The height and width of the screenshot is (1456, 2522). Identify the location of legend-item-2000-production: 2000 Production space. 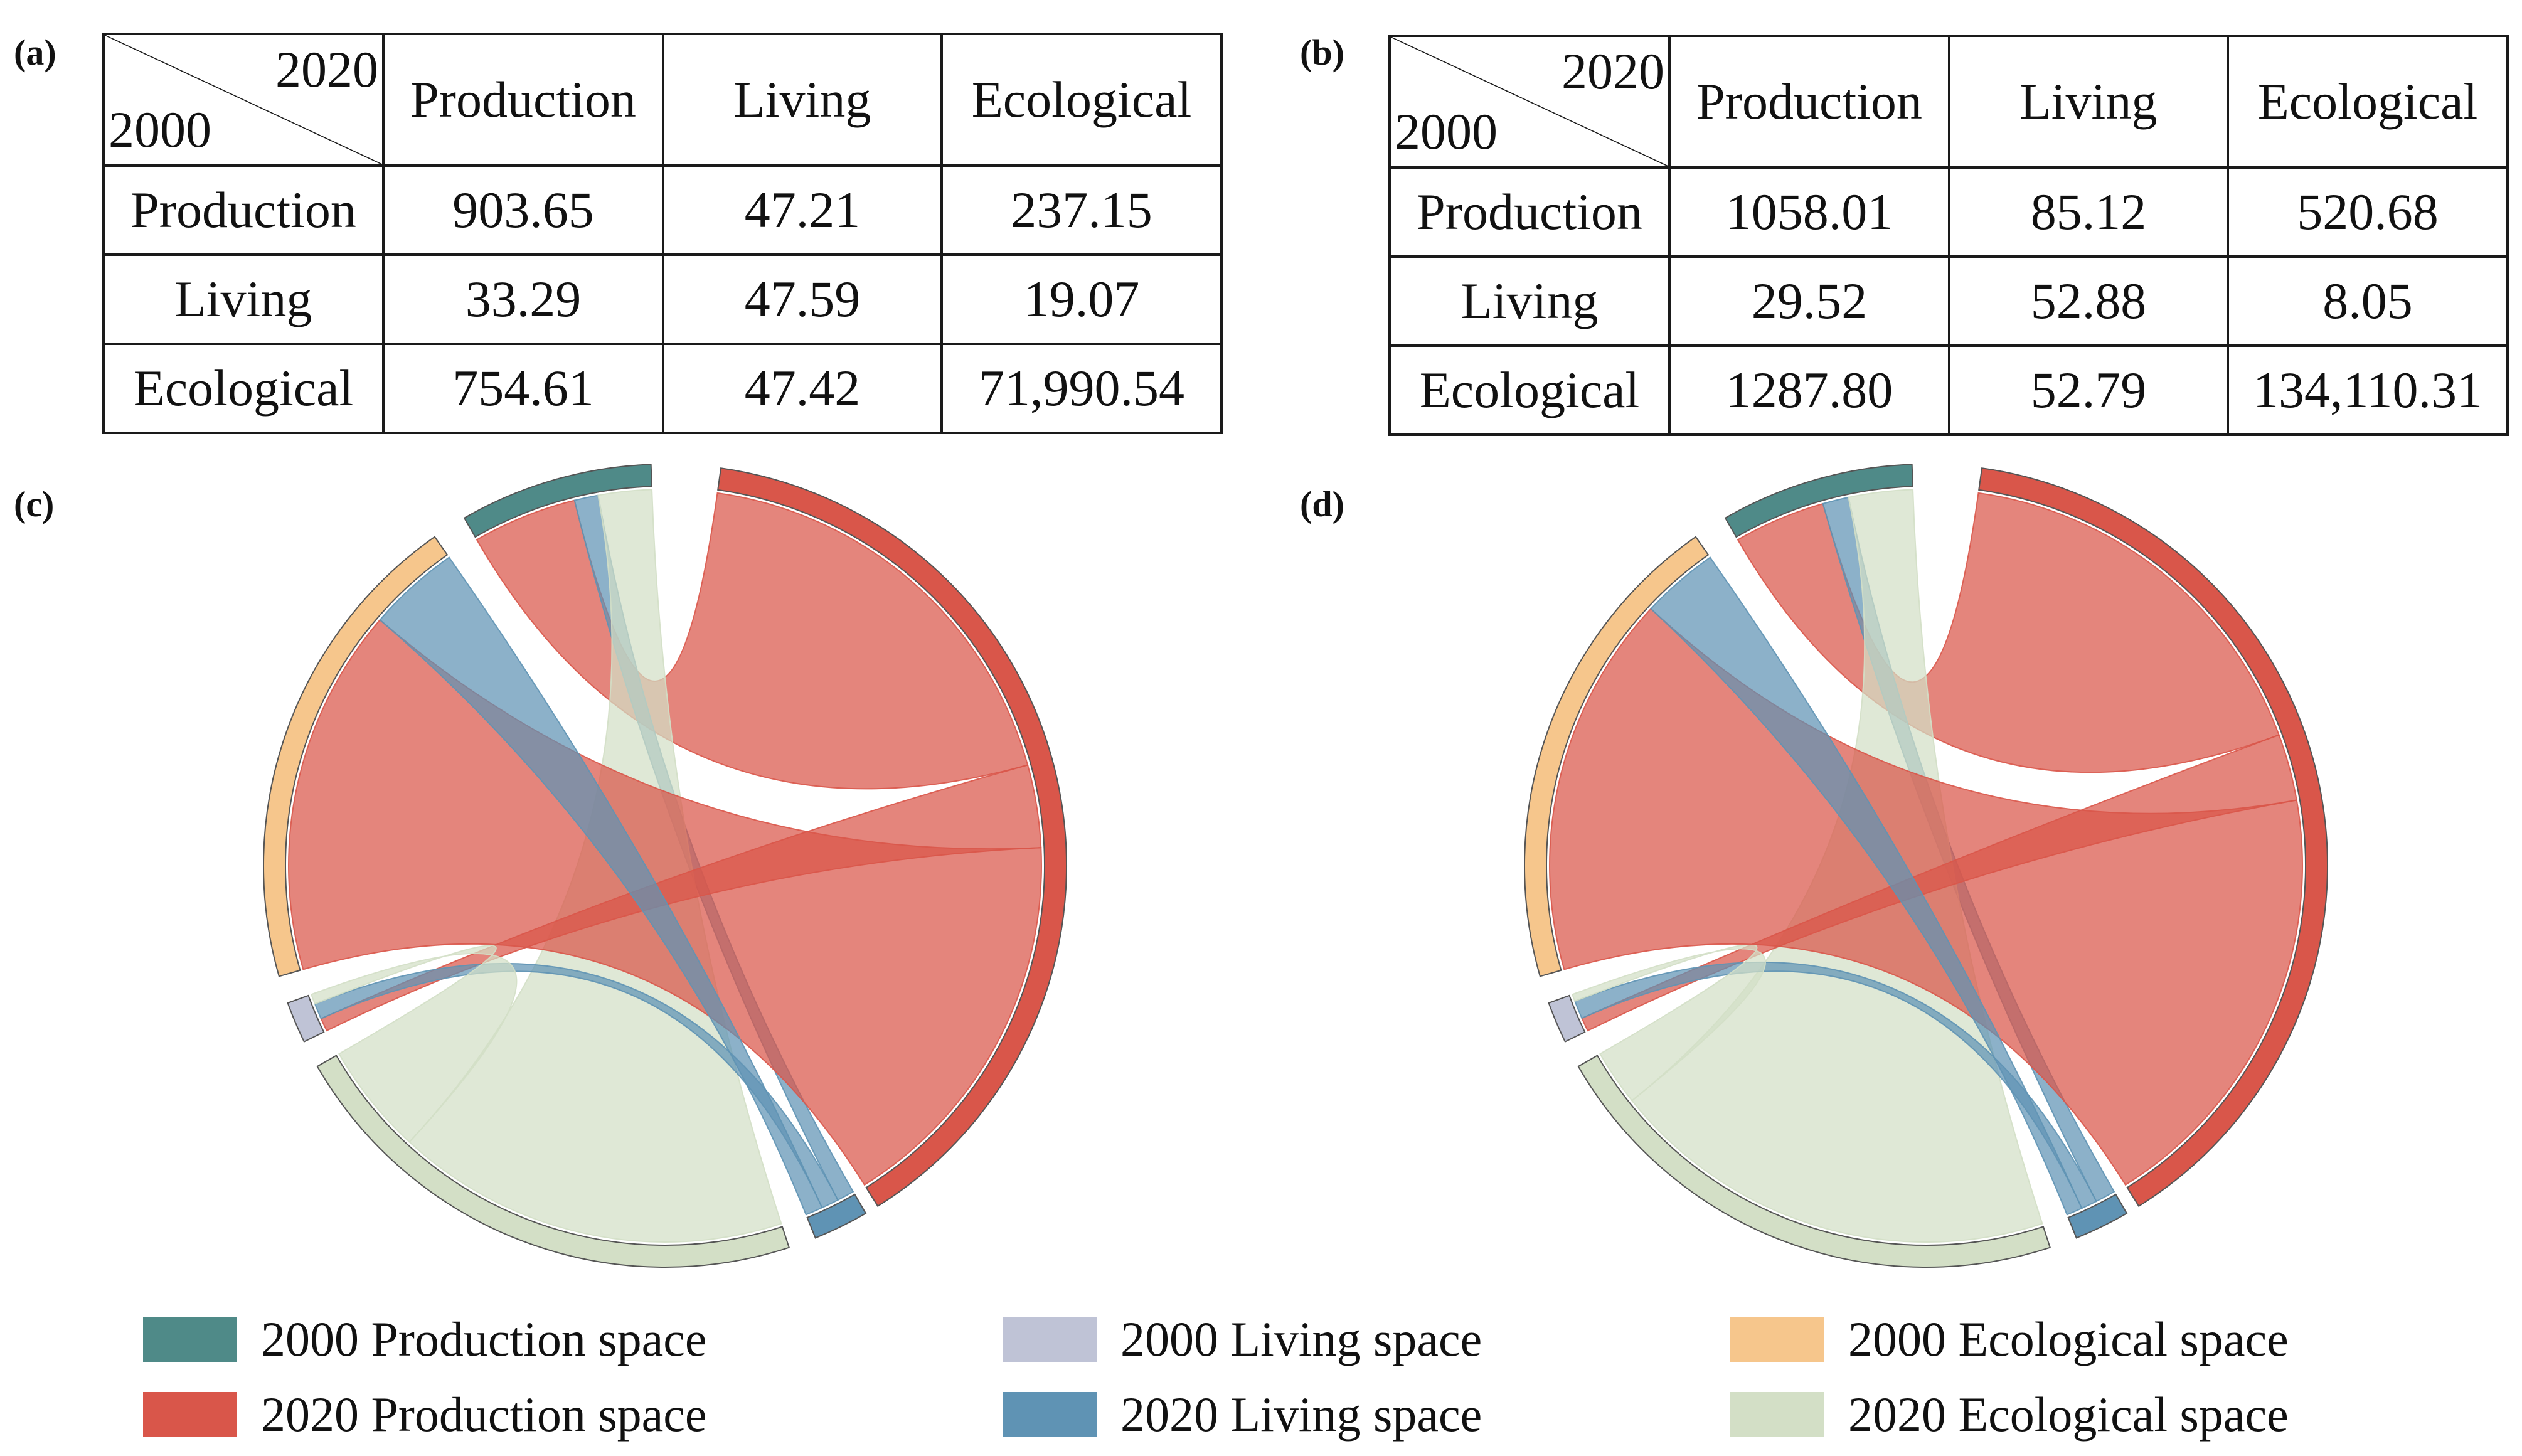
(425, 1340).